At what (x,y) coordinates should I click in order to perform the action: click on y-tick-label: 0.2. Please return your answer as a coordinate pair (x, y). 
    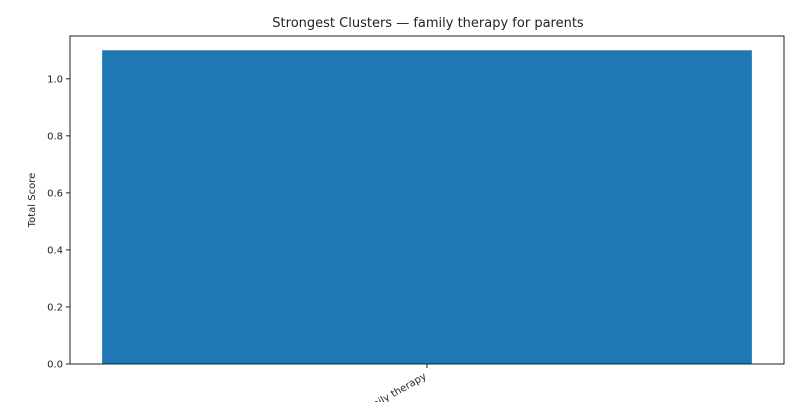
    Looking at the image, I should click on (55, 307).